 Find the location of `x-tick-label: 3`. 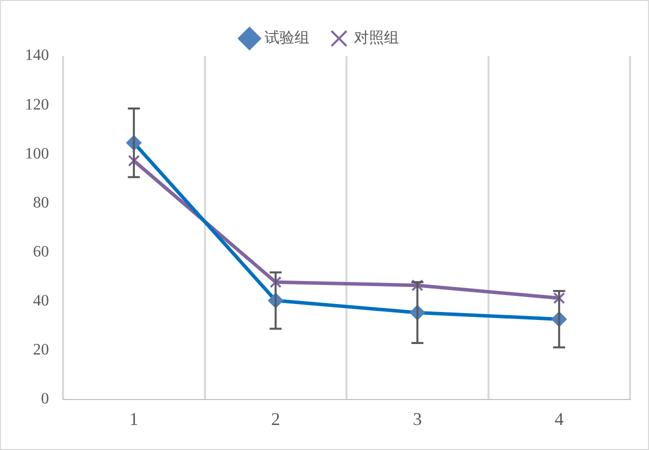

x-tick-label: 3 is located at coordinates (417, 418).